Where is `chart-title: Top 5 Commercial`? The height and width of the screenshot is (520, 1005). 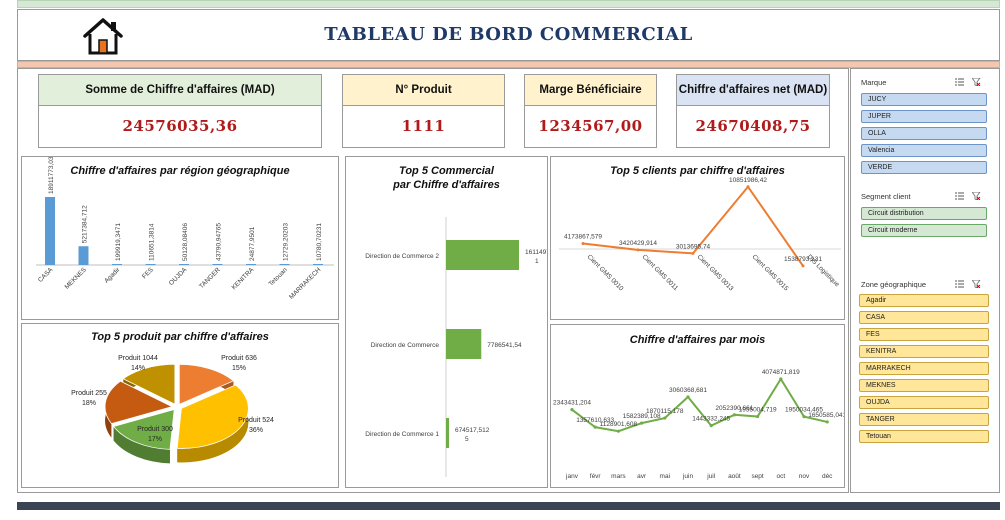
chart-title: Top 5 Commercial is located at coordinates (446, 171).